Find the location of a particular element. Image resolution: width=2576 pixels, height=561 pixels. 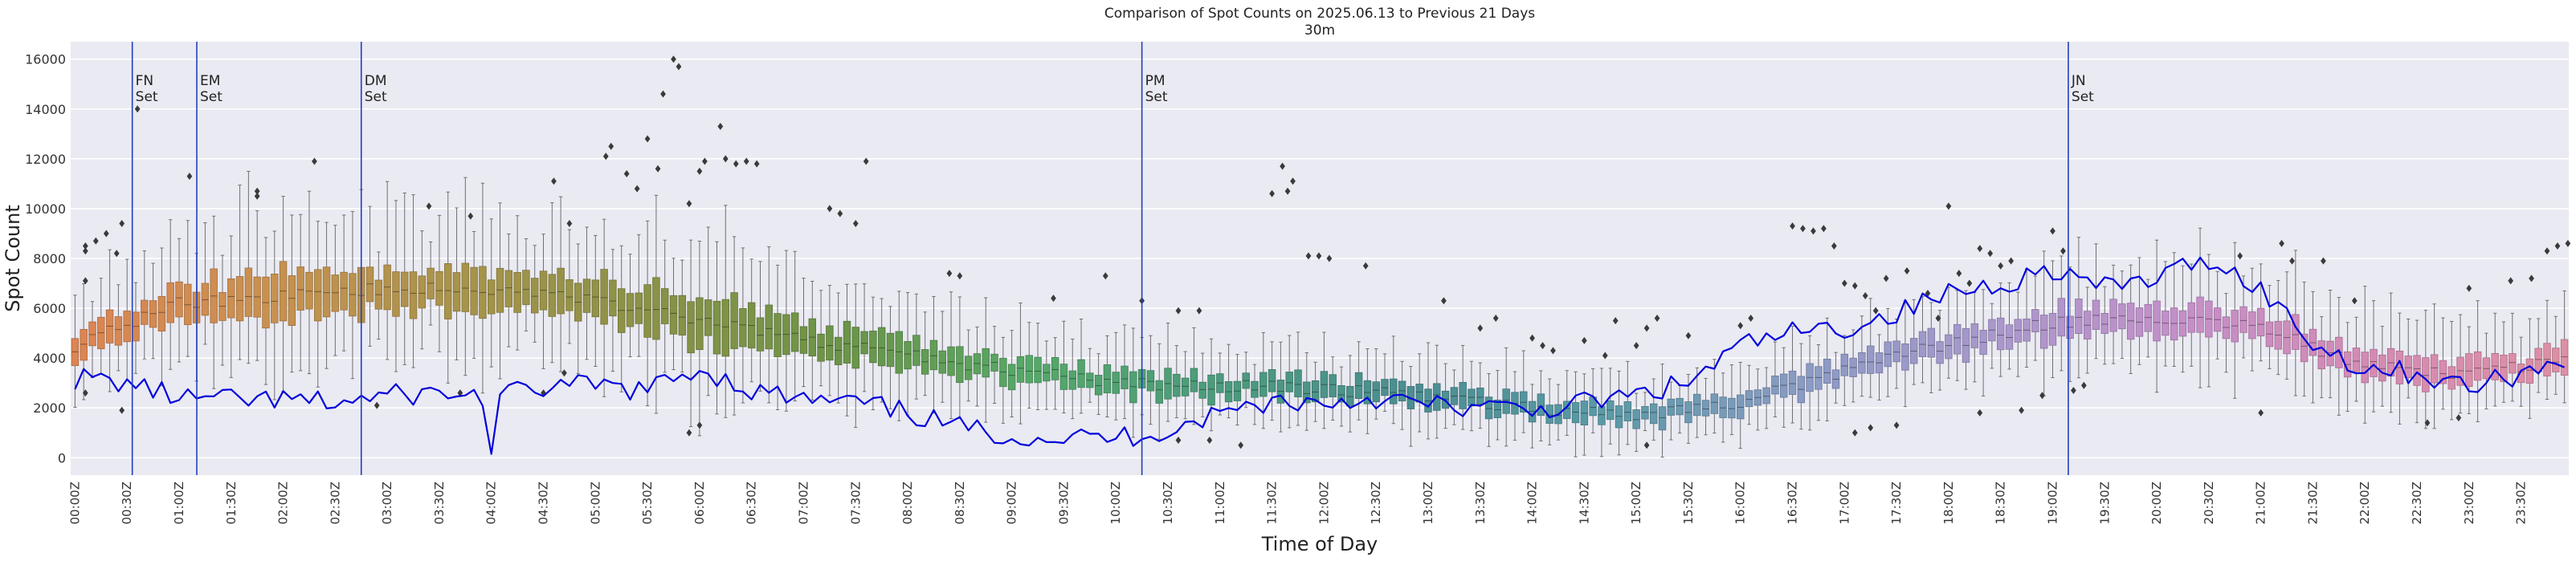

x-tick-label: 11:00Z is located at coordinates (1220, 503).